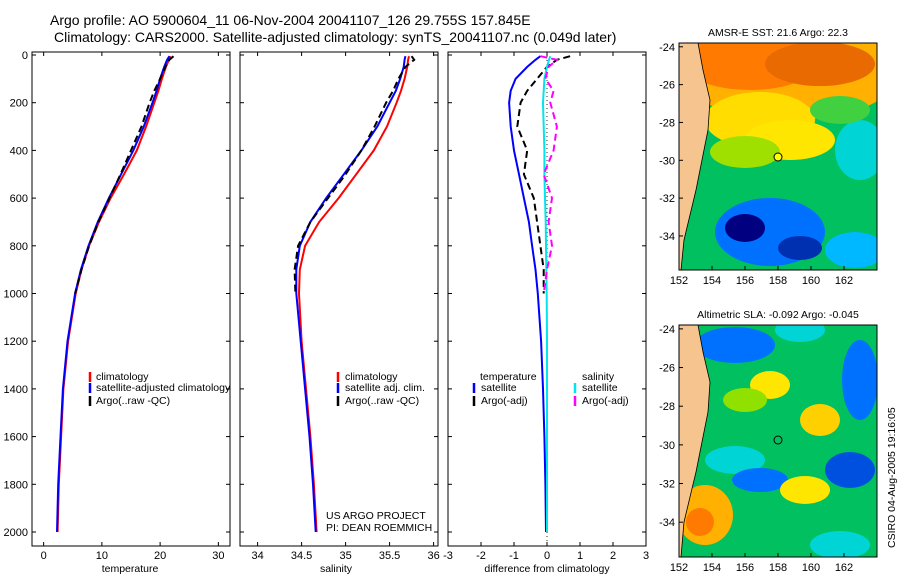 This screenshot has height=580, width=900. Describe the element at coordinates (667, 199) in the screenshot. I see `map-y-tick-label: -32` at that location.